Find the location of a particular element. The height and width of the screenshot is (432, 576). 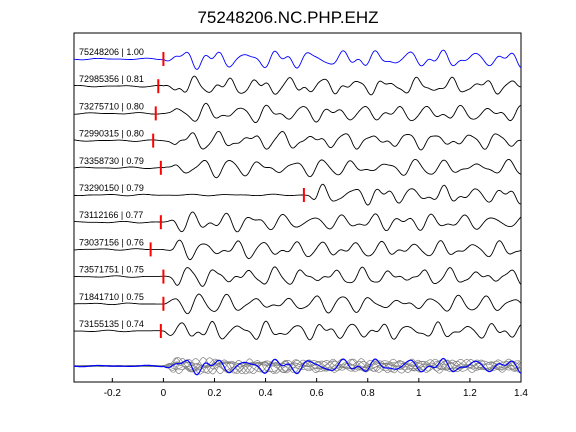

x-tick-label: 0 is located at coordinates (164, 393).